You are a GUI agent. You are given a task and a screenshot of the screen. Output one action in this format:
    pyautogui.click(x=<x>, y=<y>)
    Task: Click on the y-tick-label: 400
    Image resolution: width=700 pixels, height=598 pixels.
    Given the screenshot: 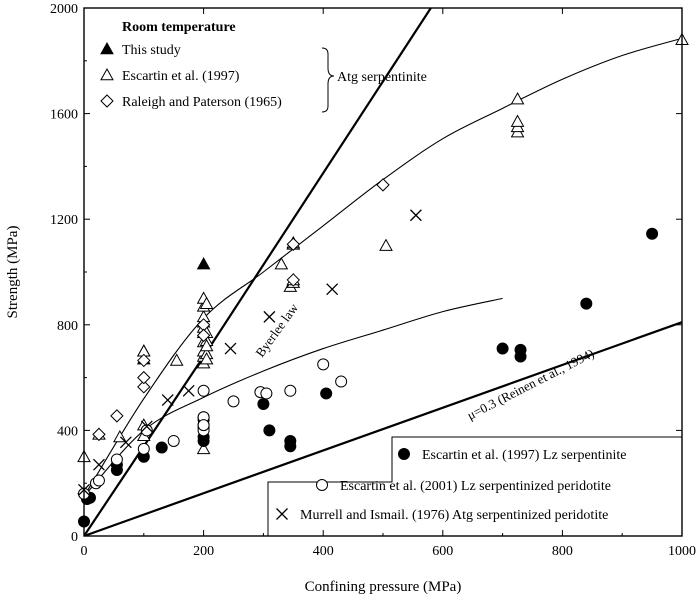 What is the action you would take?
    pyautogui.click(x=67, y=431)
    